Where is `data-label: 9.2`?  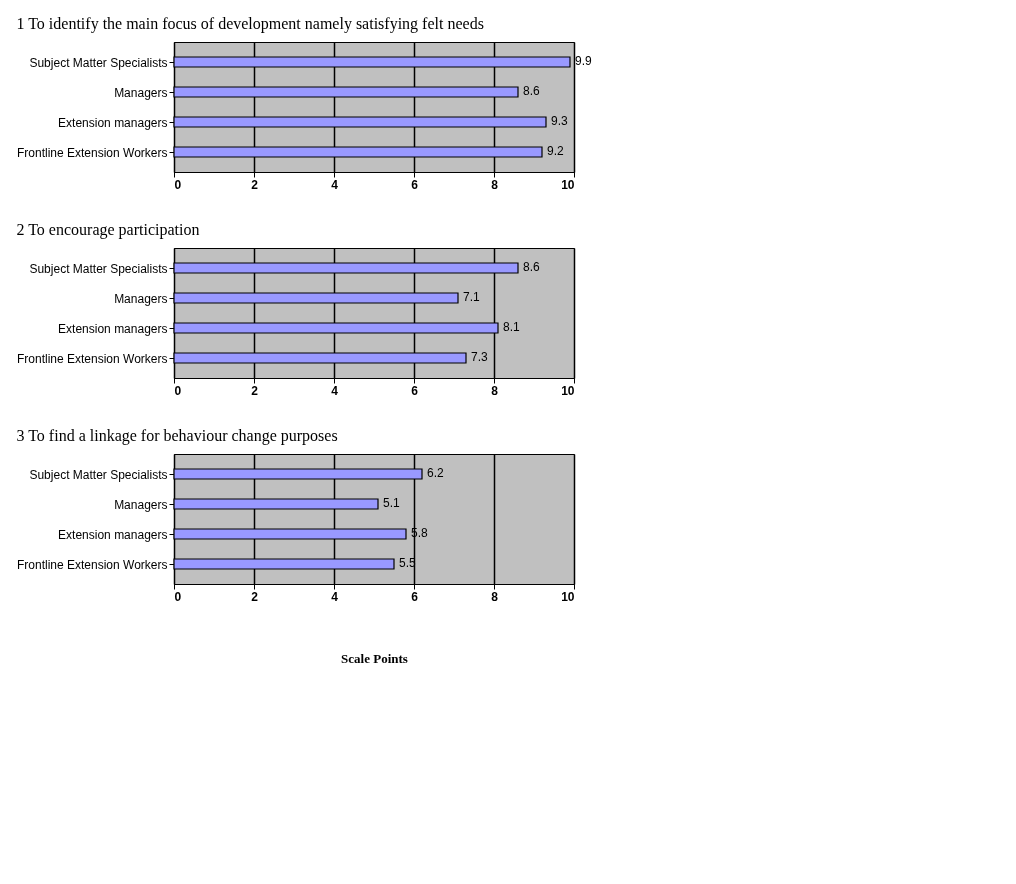 data-label: 9.2 is located at coordinates (556, 151).